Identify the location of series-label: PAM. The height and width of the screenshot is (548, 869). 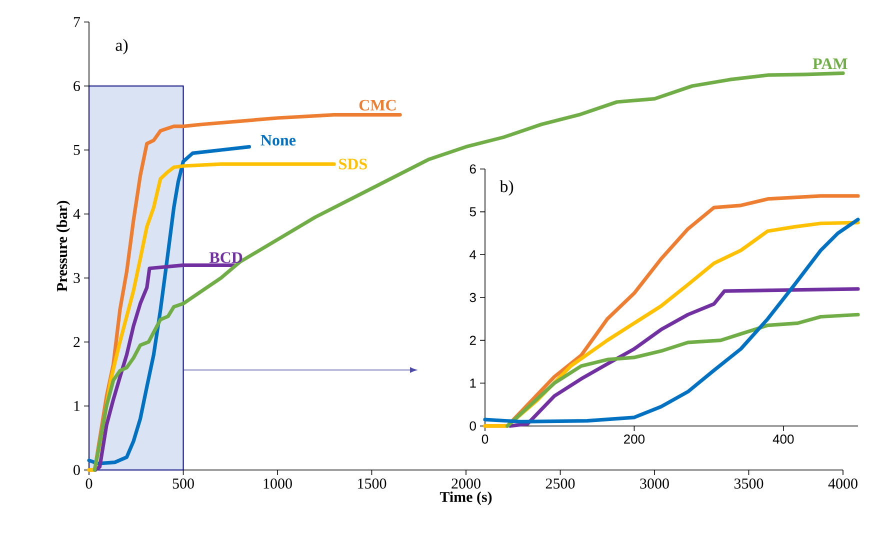
(830, 63).